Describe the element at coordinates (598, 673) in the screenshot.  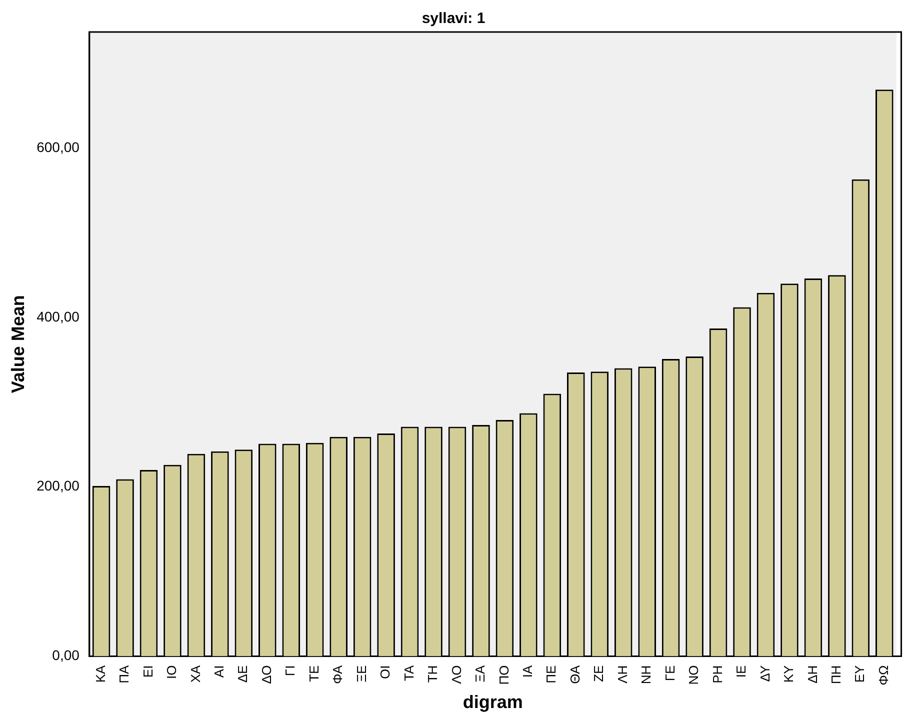
I see `x-tick-label: ΖΕ` at that location.